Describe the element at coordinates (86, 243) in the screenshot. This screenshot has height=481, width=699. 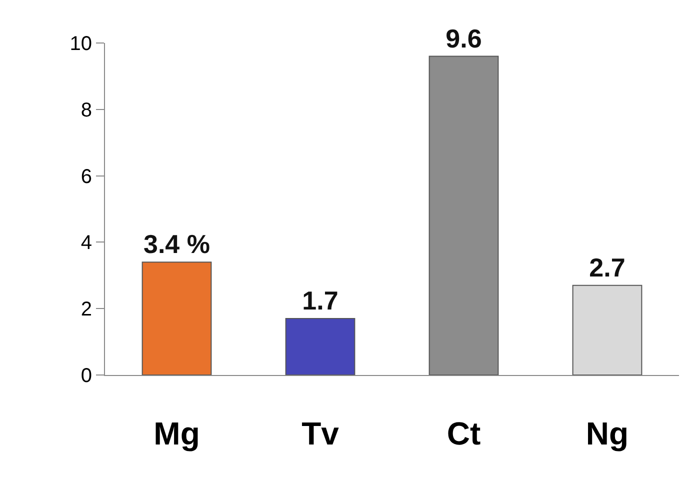
I see `y-tick-label: 4` at that location.